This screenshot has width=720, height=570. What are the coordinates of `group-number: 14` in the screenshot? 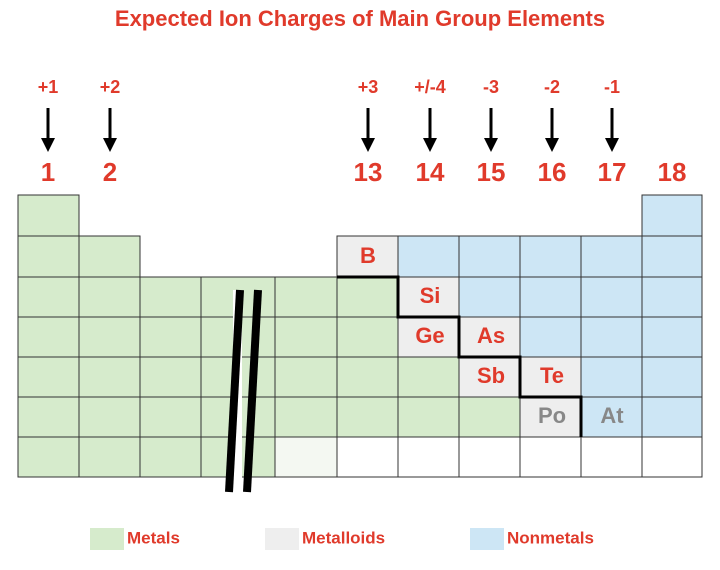 It's located at (430, 172).